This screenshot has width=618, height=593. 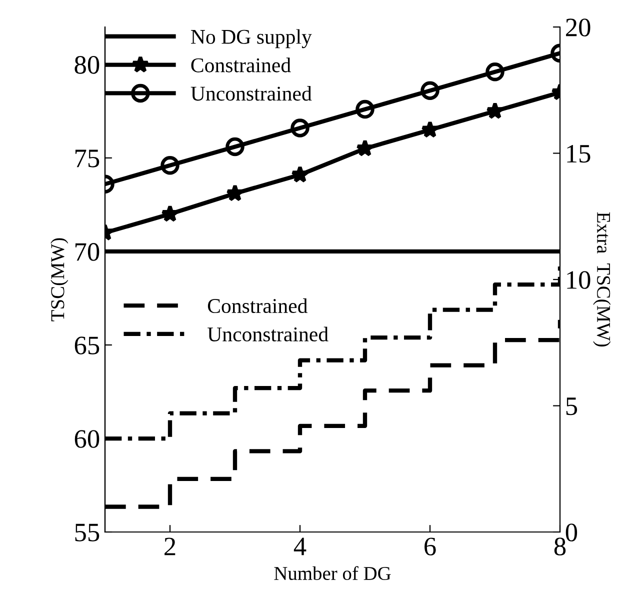 What do you see at coordinates (578, 27) in the screenshot?
I see `y2-tick-label: 20` at bounding box center [578, 27].